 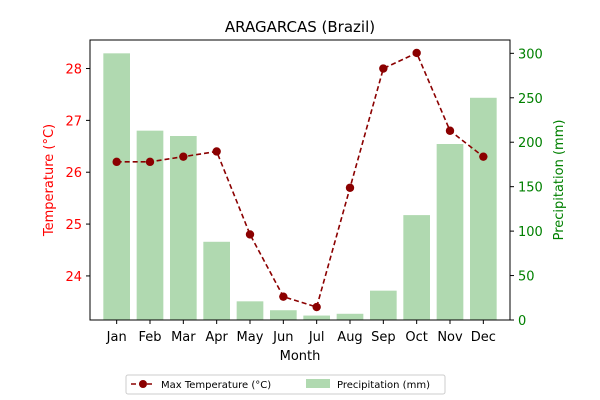 What do you see at coordinates (300, 27) in the screenshot?
I see `chart-title: ARAGARCAS (Brazil)` at bounding box center [300, 27].